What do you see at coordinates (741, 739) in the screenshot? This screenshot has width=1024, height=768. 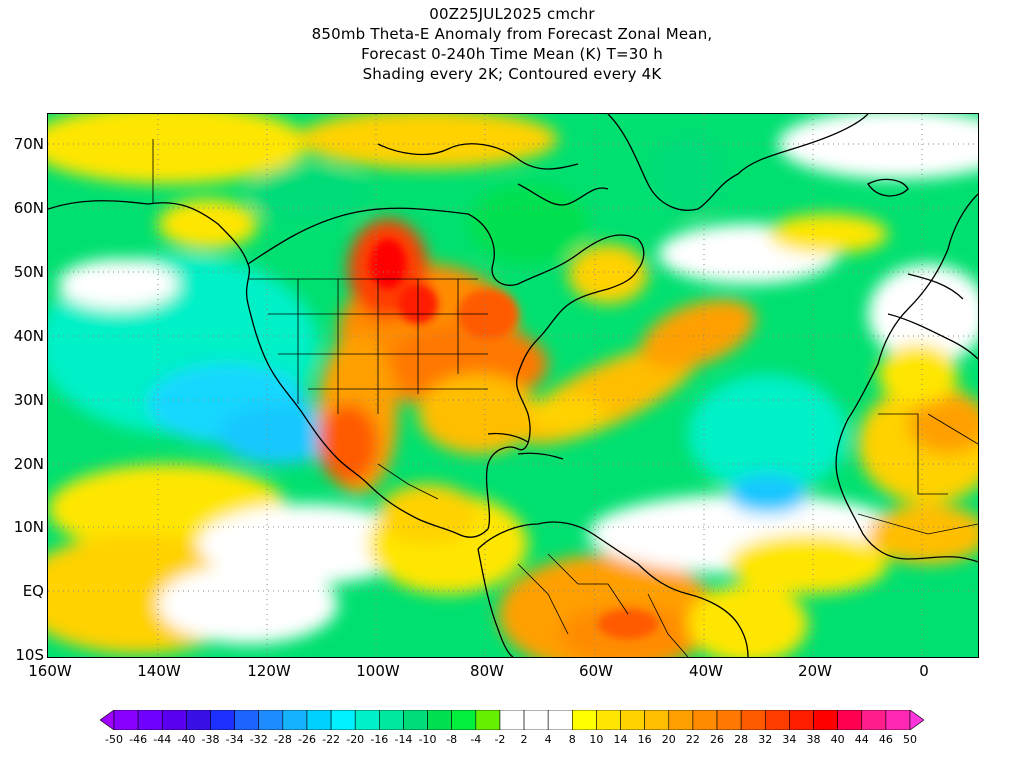 I see `colorbar-tick-label: 28` at bounding box center [741, 739].